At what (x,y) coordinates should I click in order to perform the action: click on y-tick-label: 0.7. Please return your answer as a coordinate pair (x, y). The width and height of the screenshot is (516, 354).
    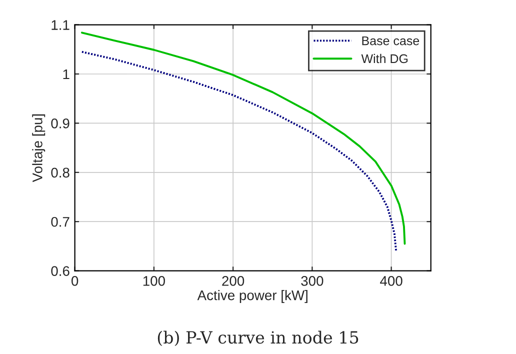
    Looking at the image, I should click on (60, 221).